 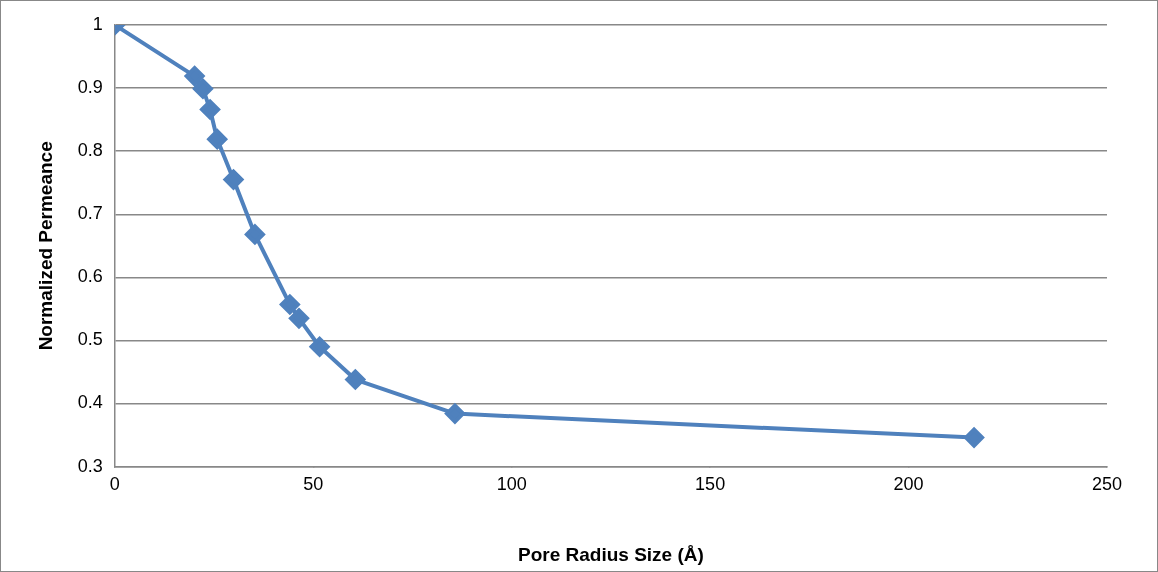 I want to click on x-axis-title: Pore Radius Size (Å), so click(x=611, y=554).